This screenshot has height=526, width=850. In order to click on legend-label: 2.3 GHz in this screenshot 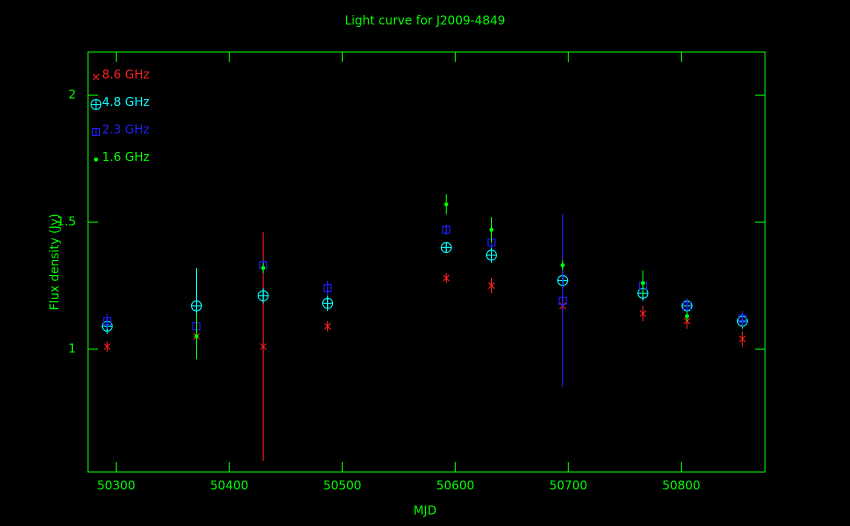, I will do `click(126, 130)`.